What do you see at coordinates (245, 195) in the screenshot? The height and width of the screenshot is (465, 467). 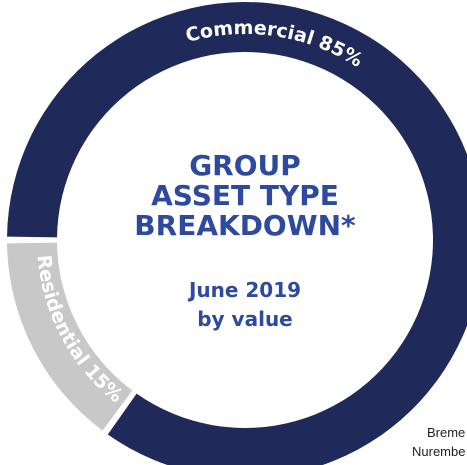 I see `title-line: ASSET TYPE` at bounding box center [245, 195].